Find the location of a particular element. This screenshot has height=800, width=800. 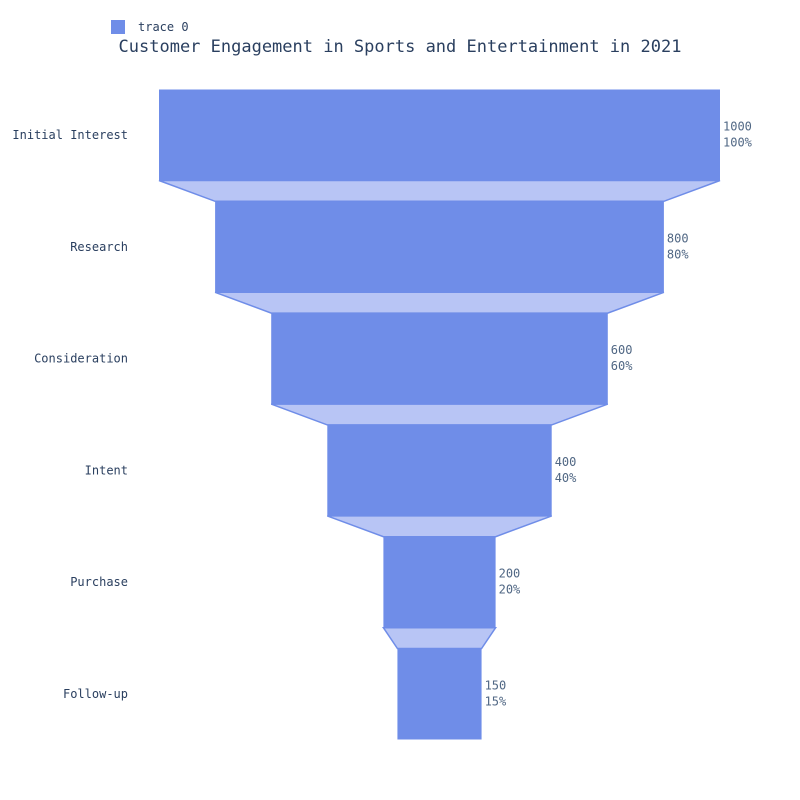

stage-label-initial-interest: Initial Interest is located at coordinates (70, 135).